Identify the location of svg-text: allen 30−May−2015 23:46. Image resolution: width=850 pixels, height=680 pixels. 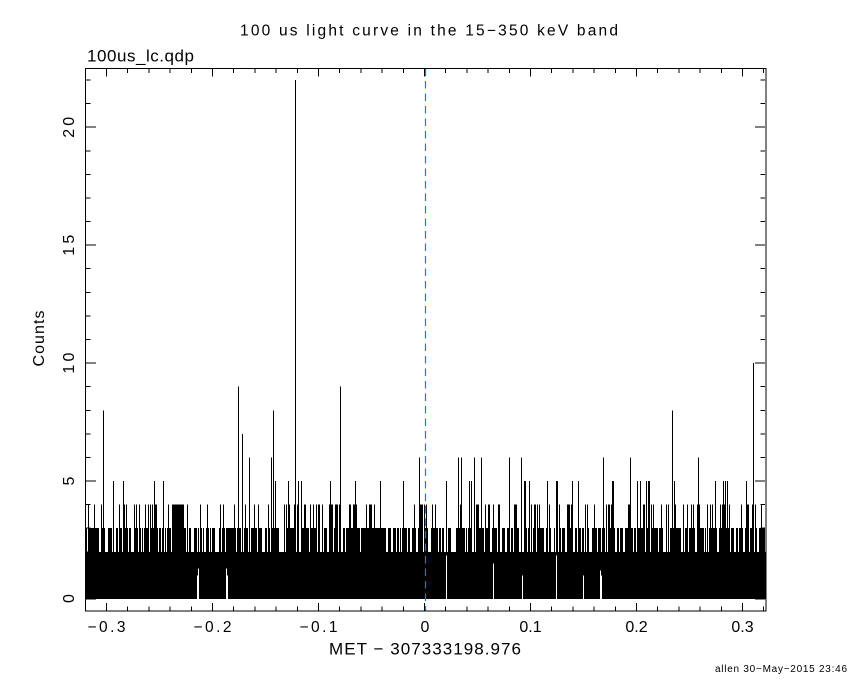
(781, 669).